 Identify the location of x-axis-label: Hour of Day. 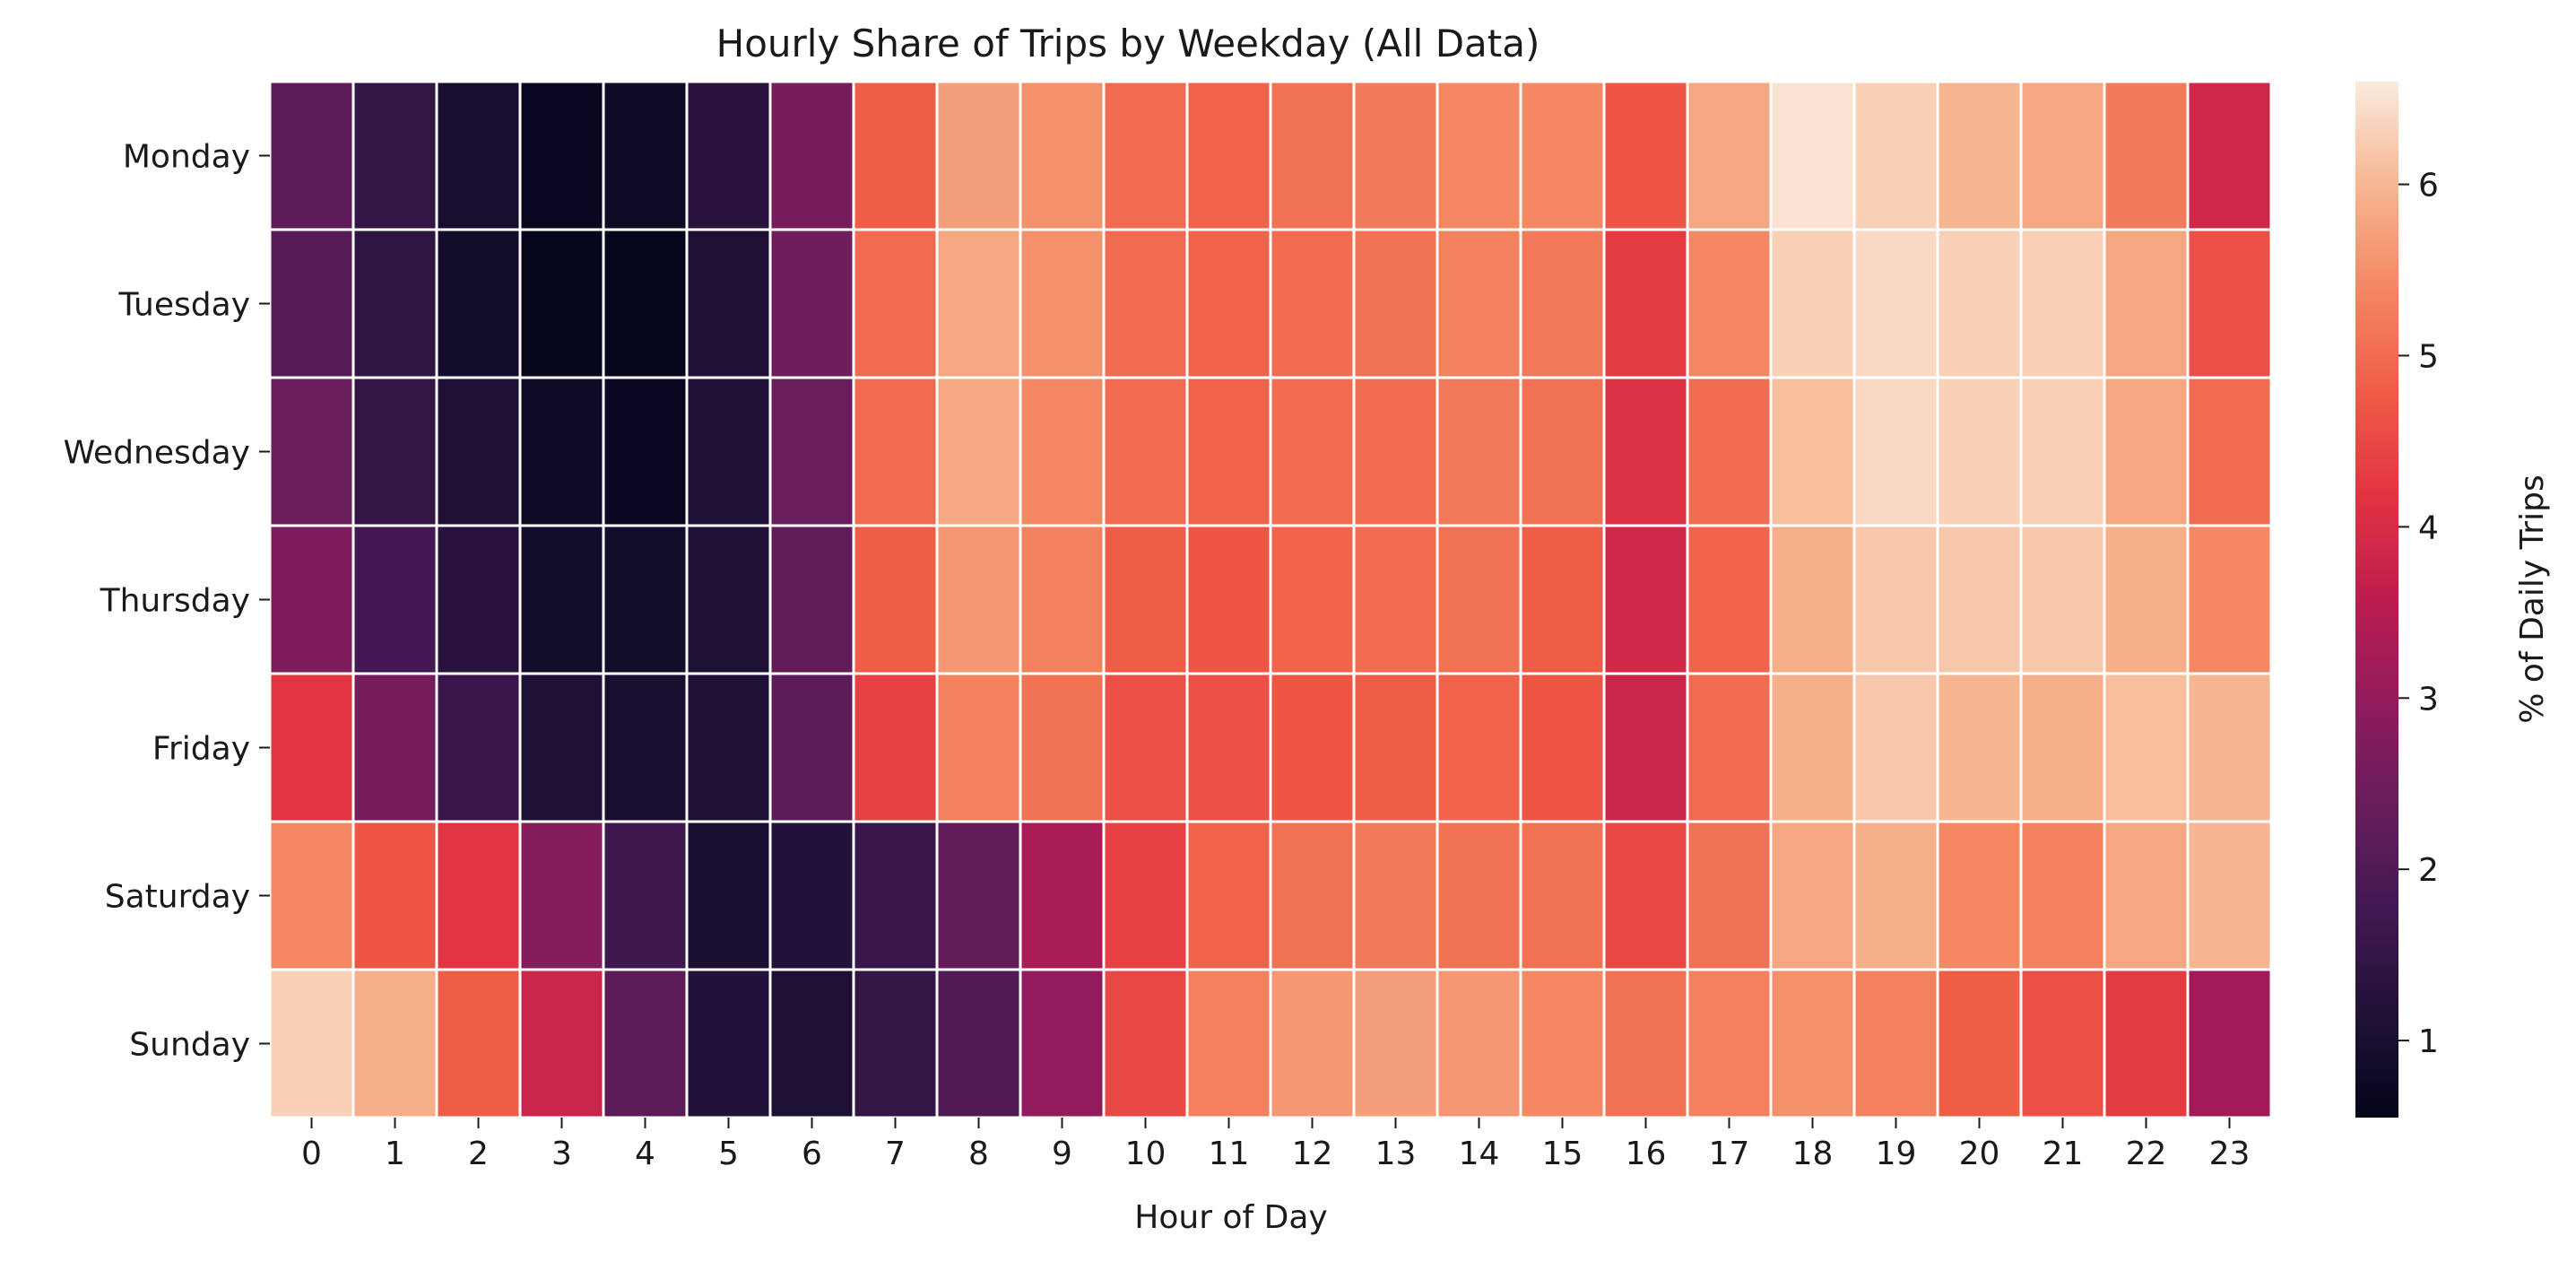
(1230, 1218).